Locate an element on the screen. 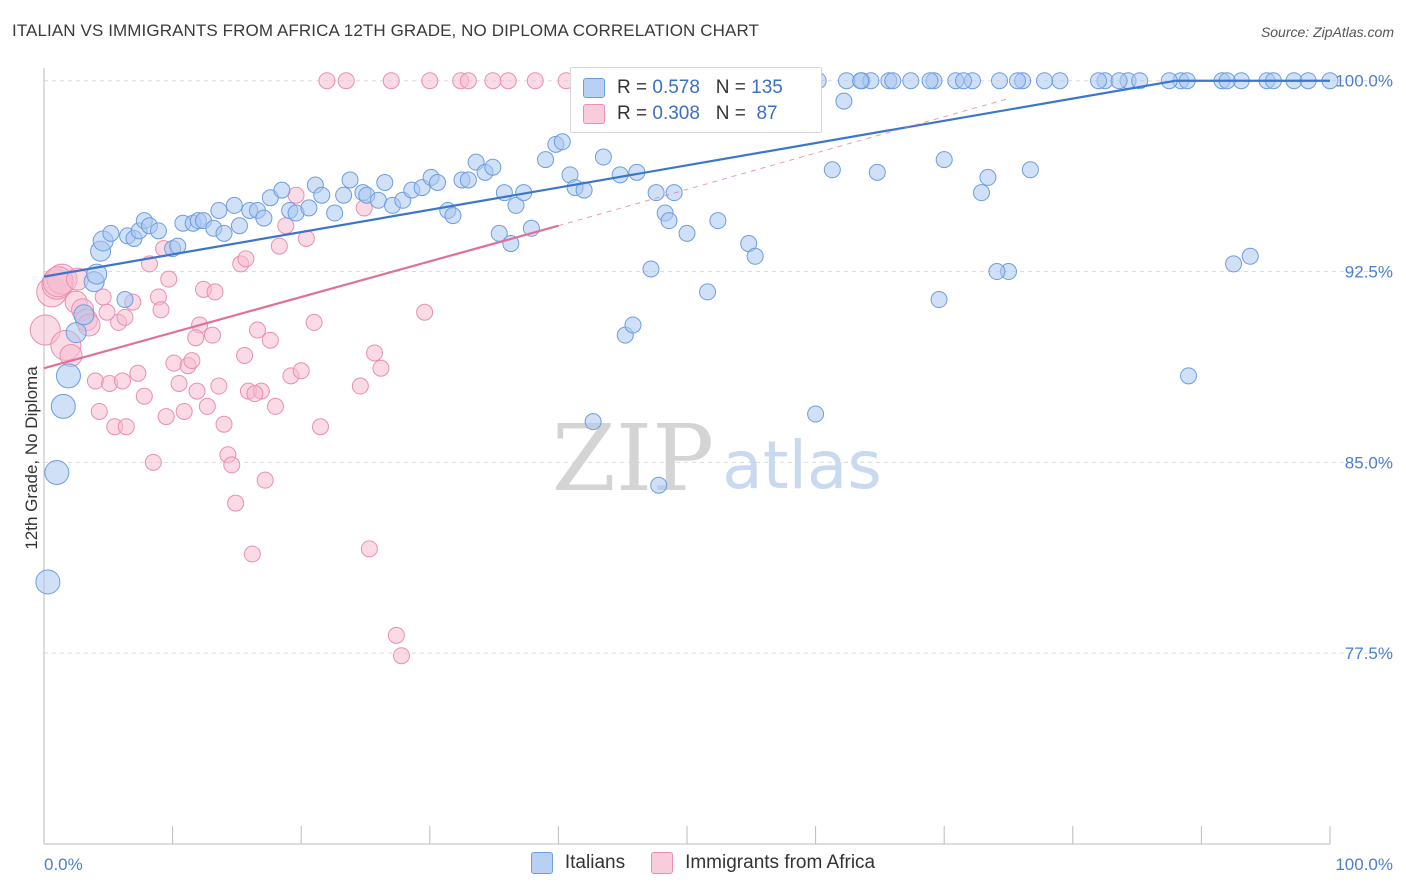 The height and width of the screenshot is (892, 1406). italians-r-label: R = is located at coordinates (632, 87).